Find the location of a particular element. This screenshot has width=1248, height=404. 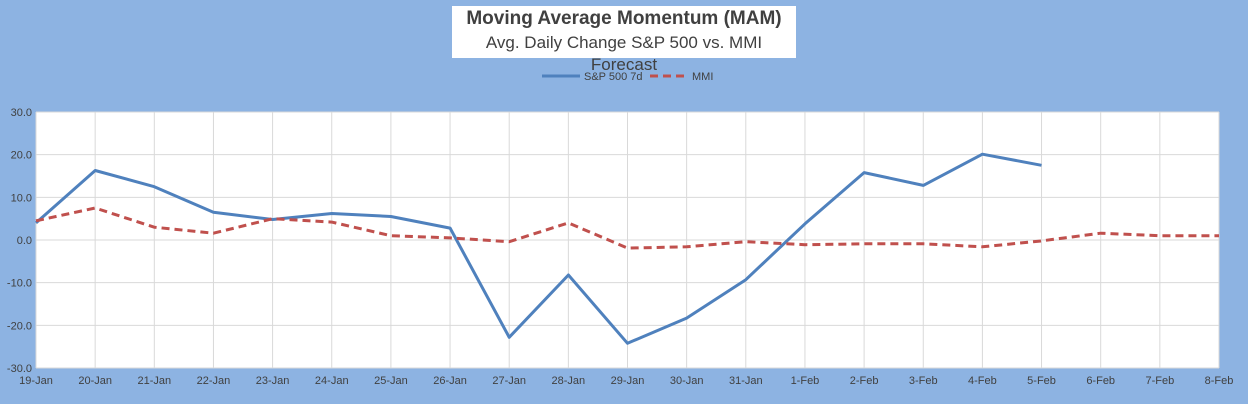

legend-label: MMI is located at coordinates (702, 77).